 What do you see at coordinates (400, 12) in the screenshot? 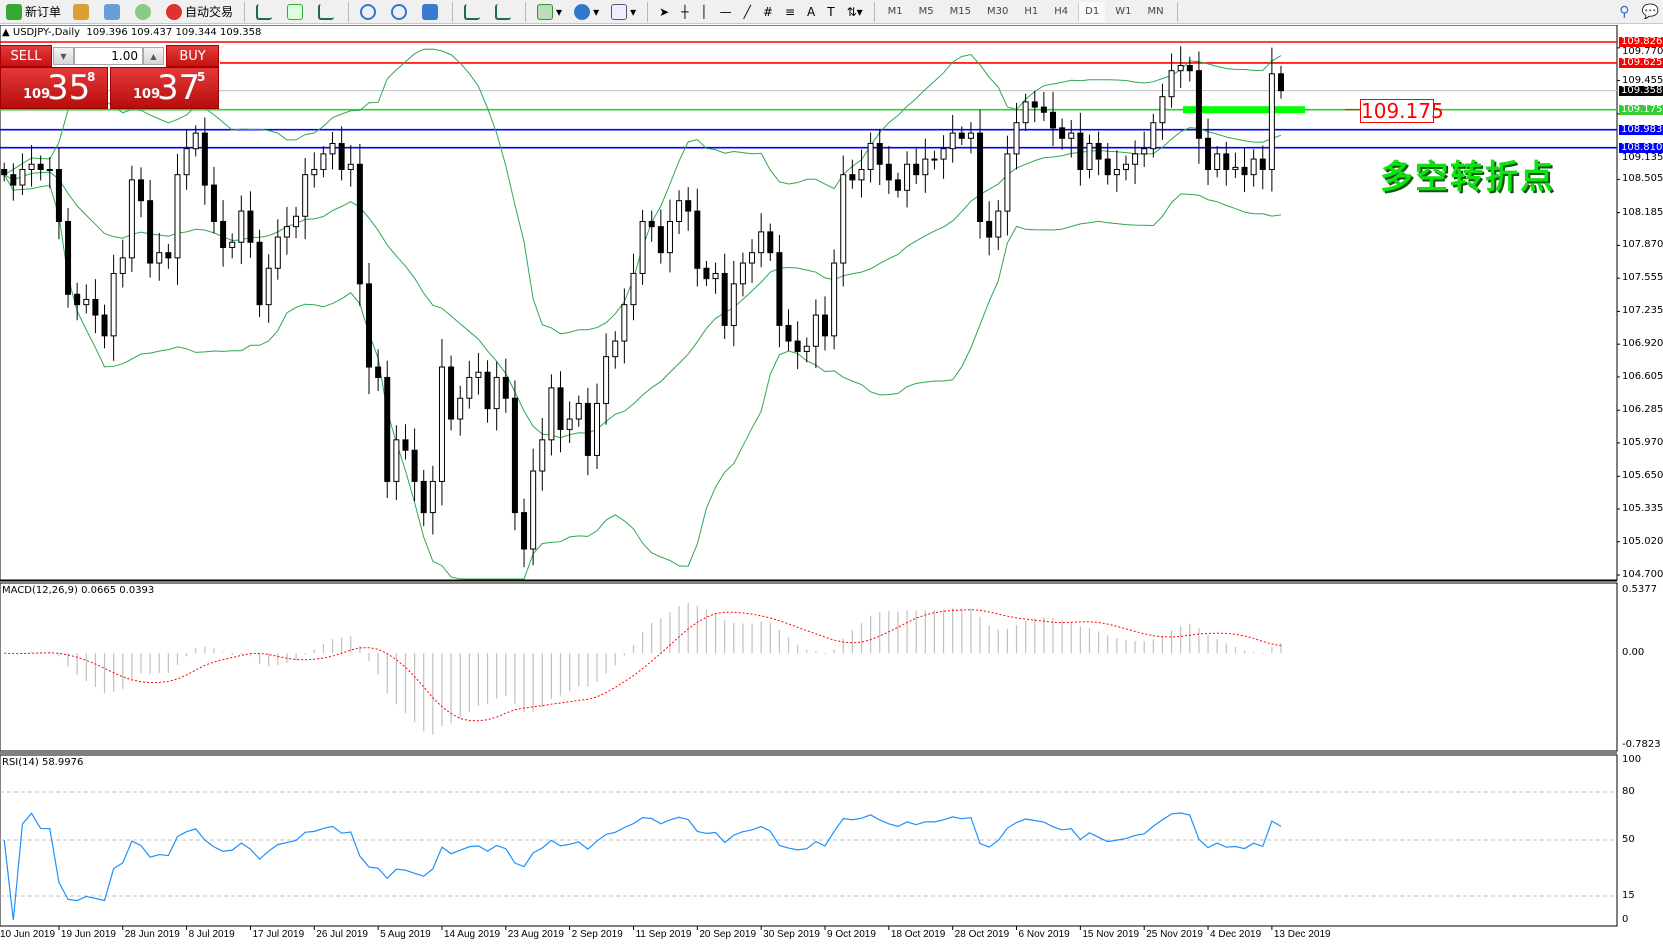
I see `zoom-out-button` at bounding box center [400, 12].